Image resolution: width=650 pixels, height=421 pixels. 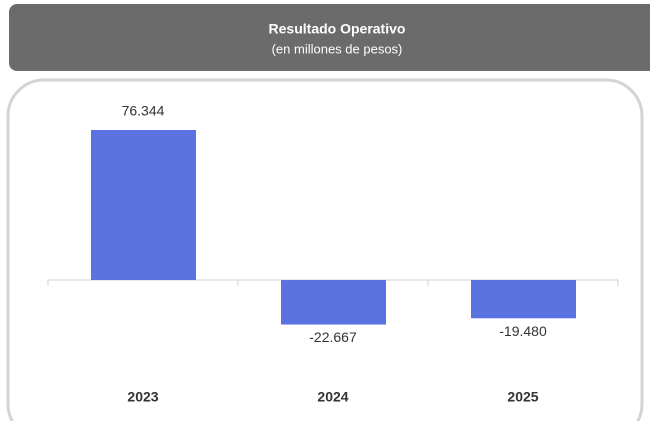 What do you see at coordinates (337, 29) in the screenshot?
I see `chart-title: Resultado Operativo` at bounding box center [337, 29].